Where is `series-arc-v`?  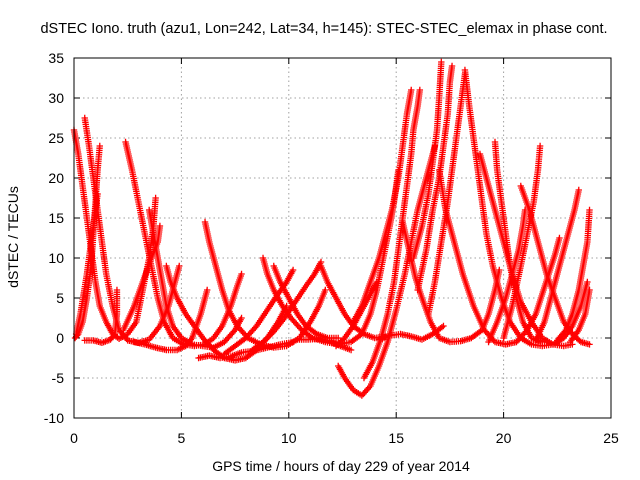
series-arc-v is located at coordinates (382, 206).